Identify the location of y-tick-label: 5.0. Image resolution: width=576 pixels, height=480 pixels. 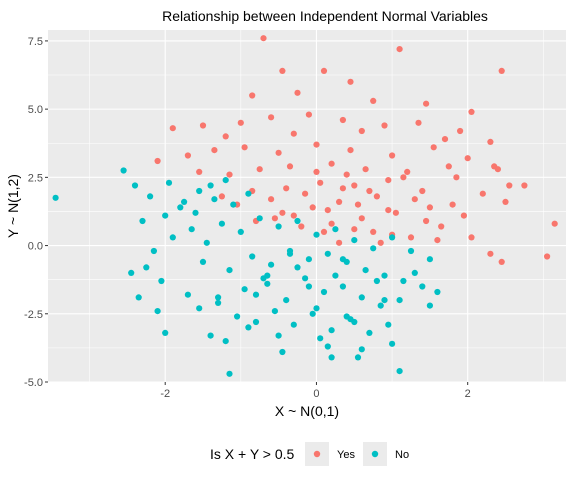
(35, 110).